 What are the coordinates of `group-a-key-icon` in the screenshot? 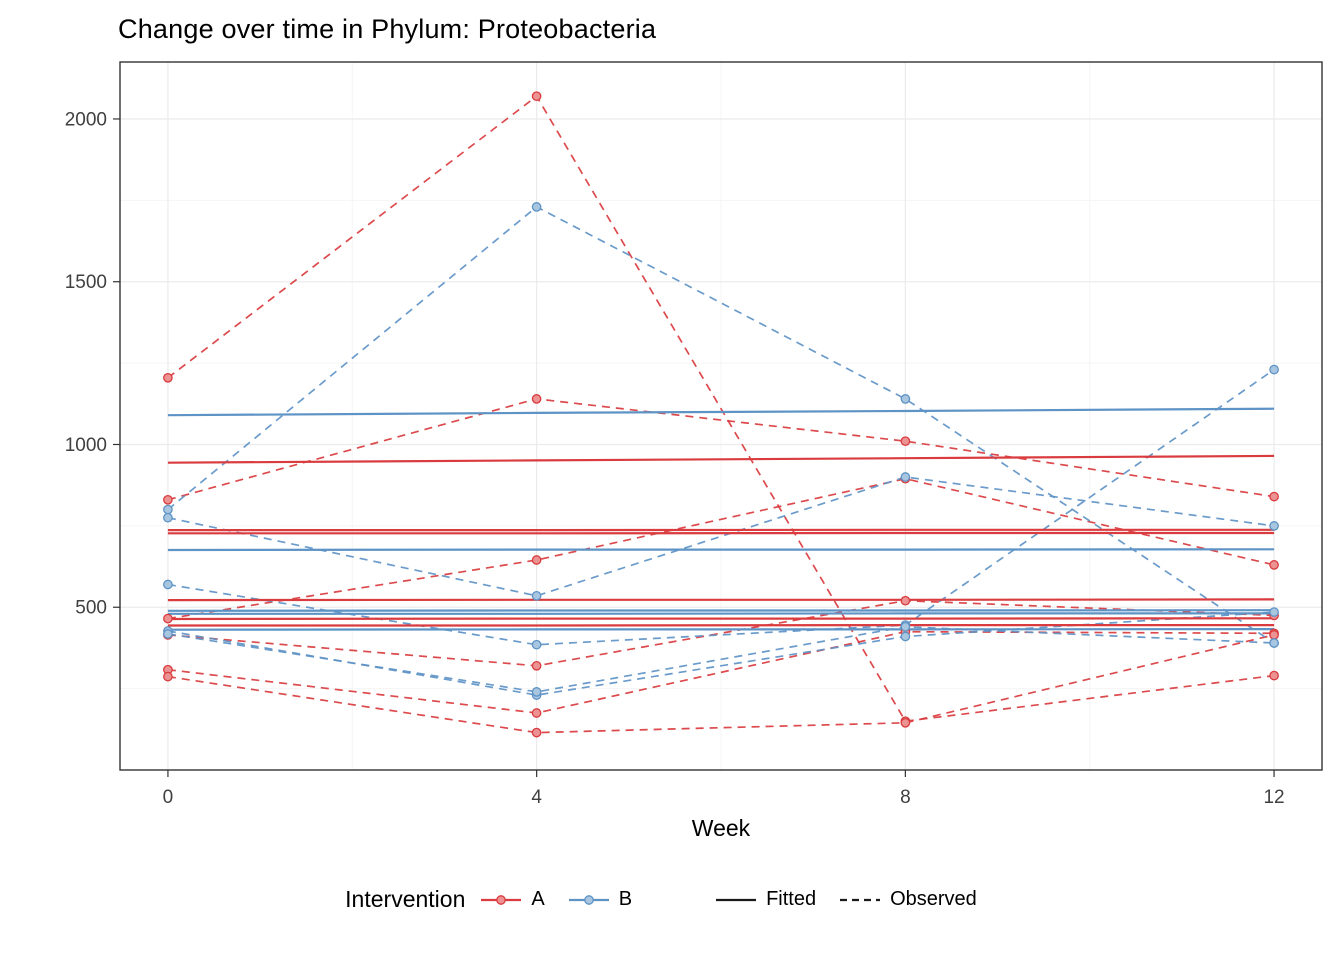 It's located at (501, 899).